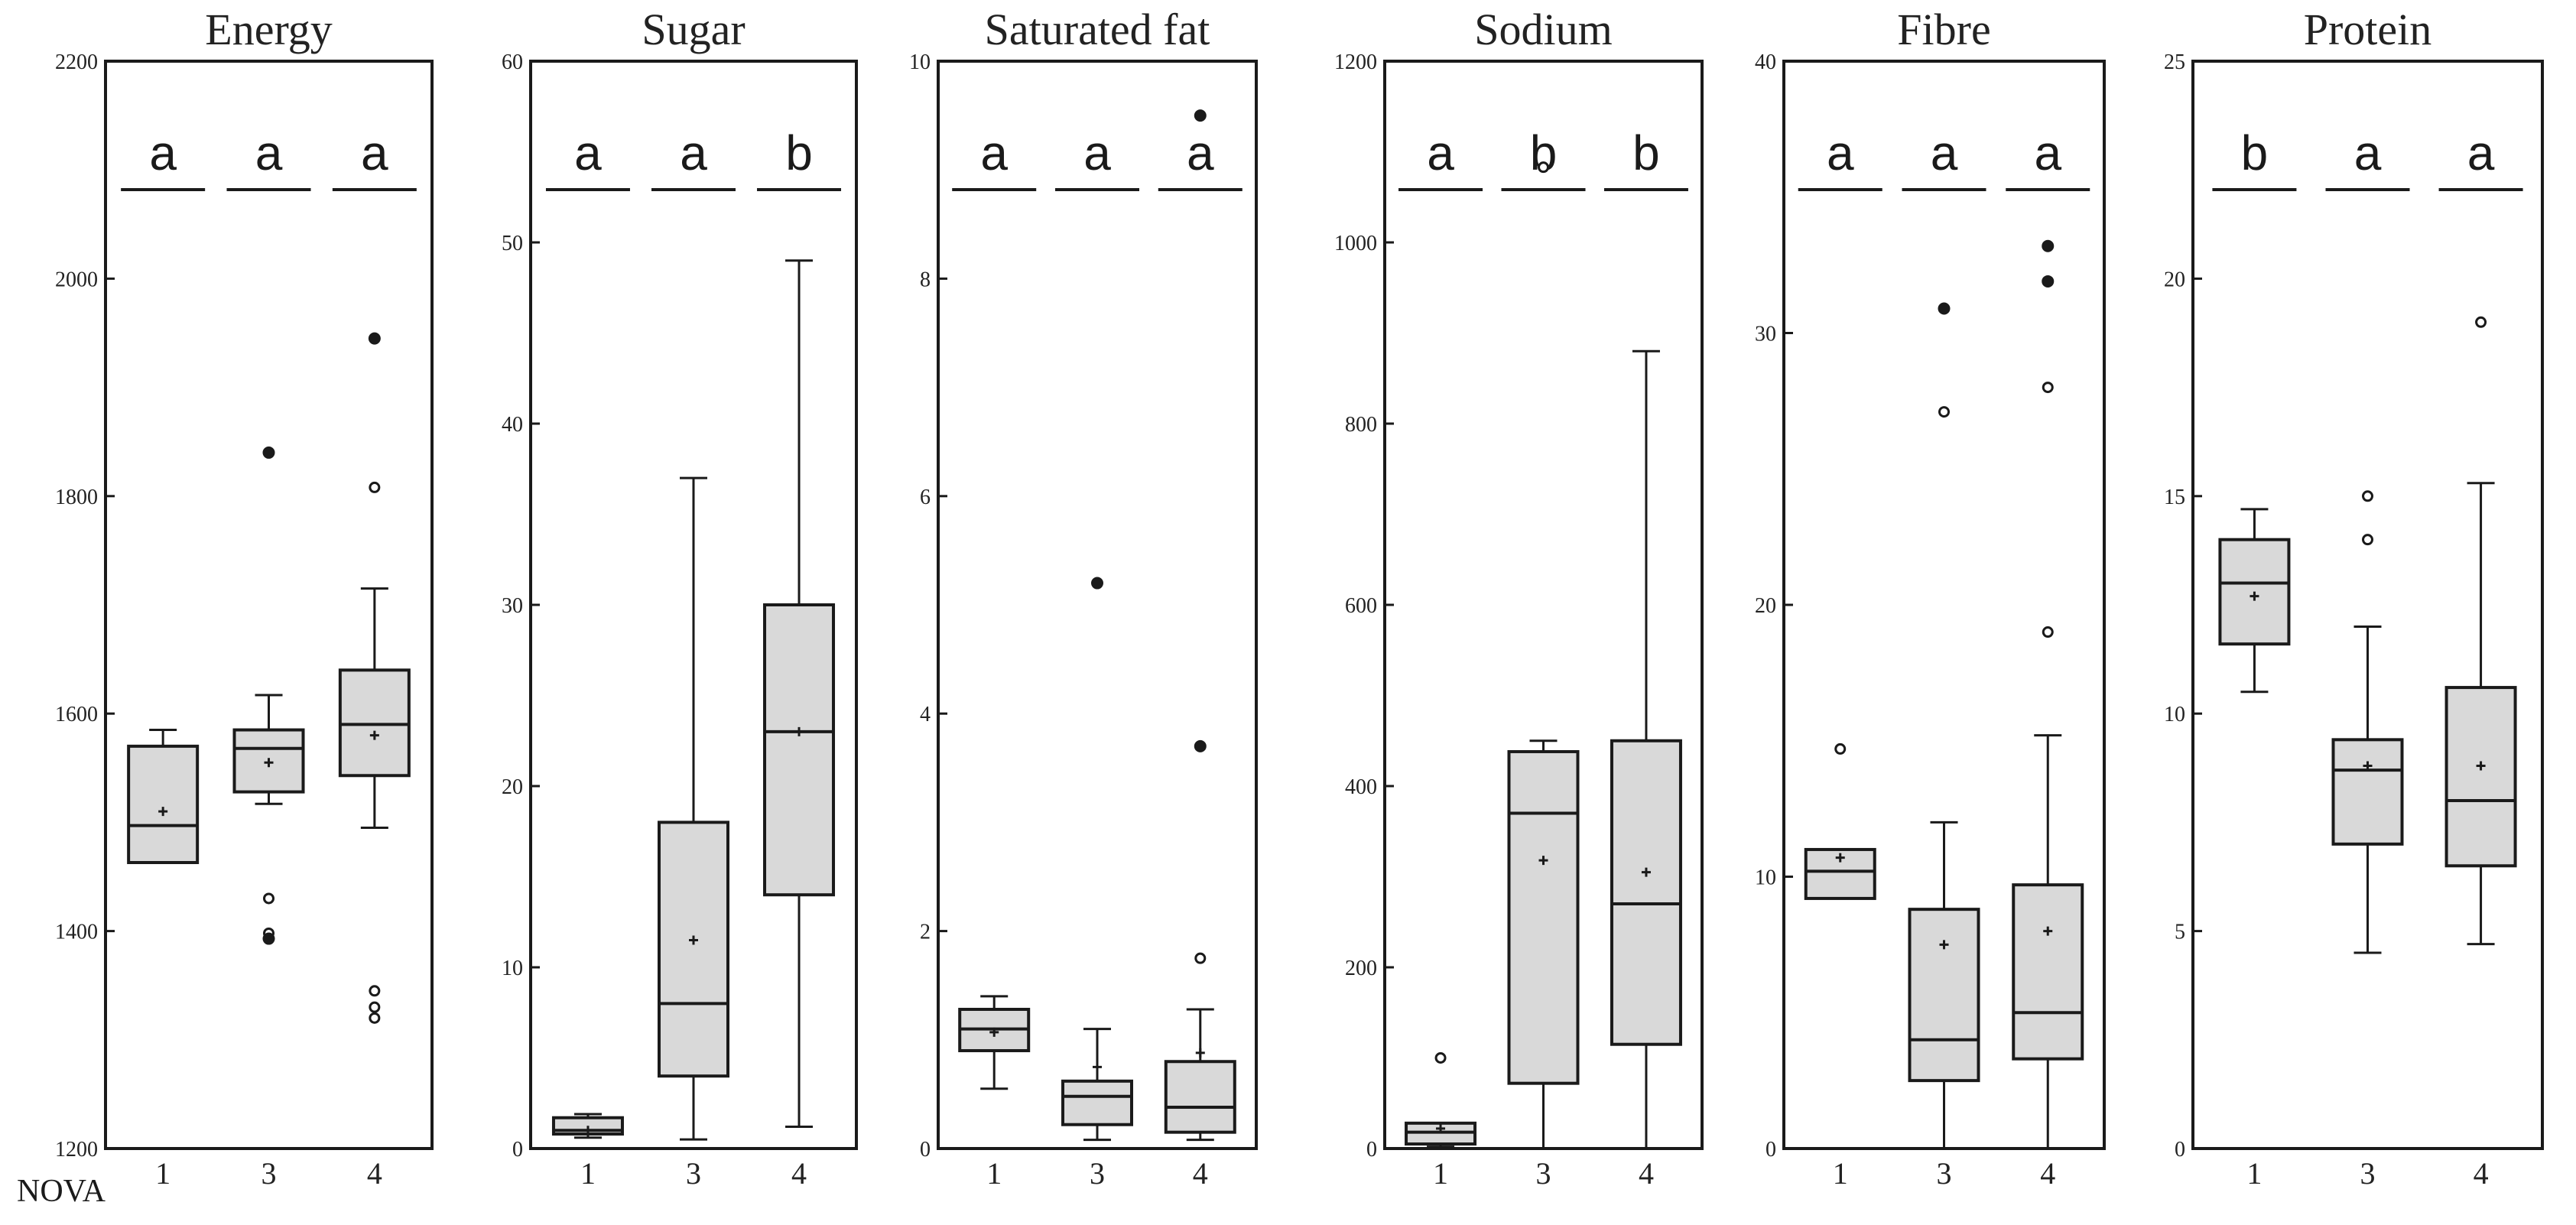  Describe the element at coordinates (163, 1173) in the screenshot. I see `panel-energy-xtick-label: 1` at that location.